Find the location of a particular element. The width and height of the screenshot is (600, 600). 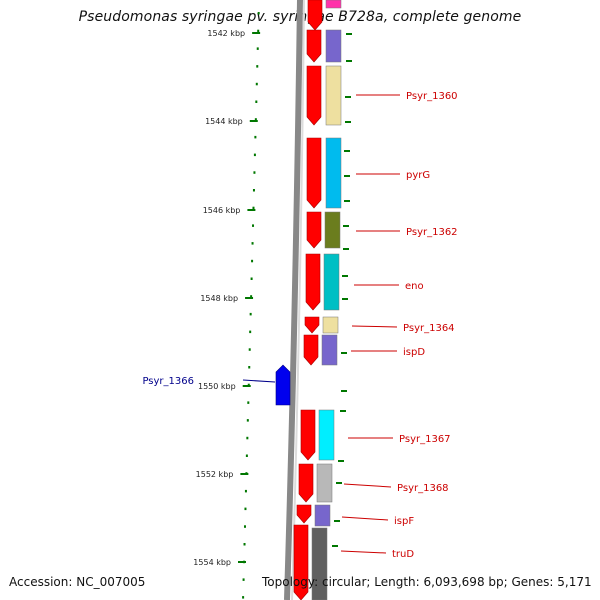

scale-label: 1552 kbp is located at coordinates (215, 474).